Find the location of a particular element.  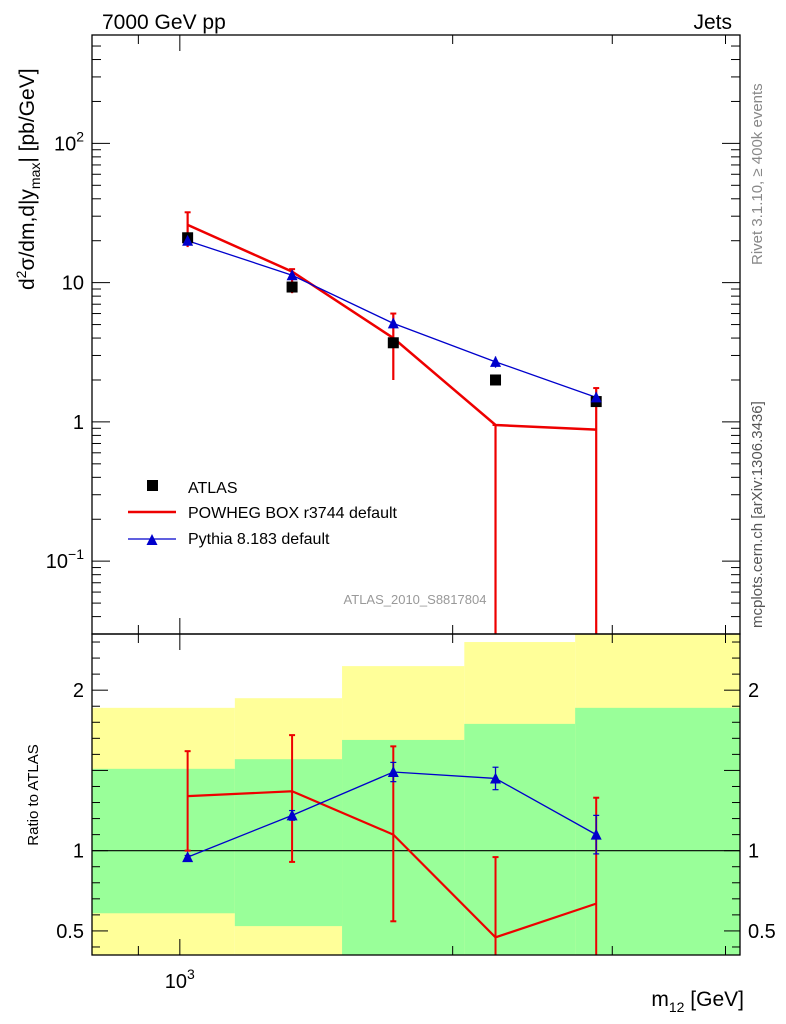

rivet-version-label: Rivet 3.1.10, ≥ 400k events is located at coordinates (757, 174).